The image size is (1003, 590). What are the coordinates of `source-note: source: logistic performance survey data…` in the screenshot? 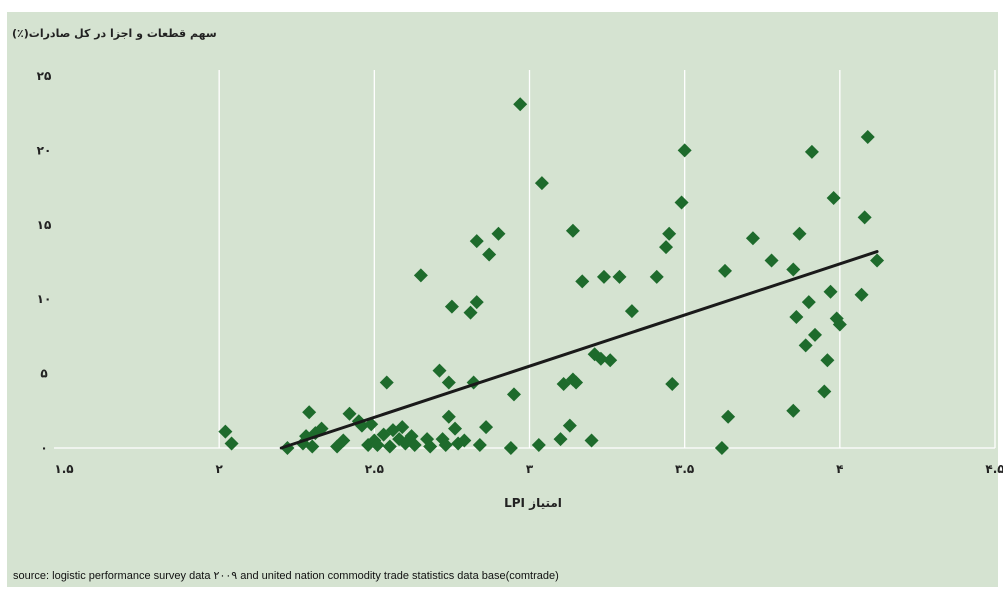 It's located at (286, 576).